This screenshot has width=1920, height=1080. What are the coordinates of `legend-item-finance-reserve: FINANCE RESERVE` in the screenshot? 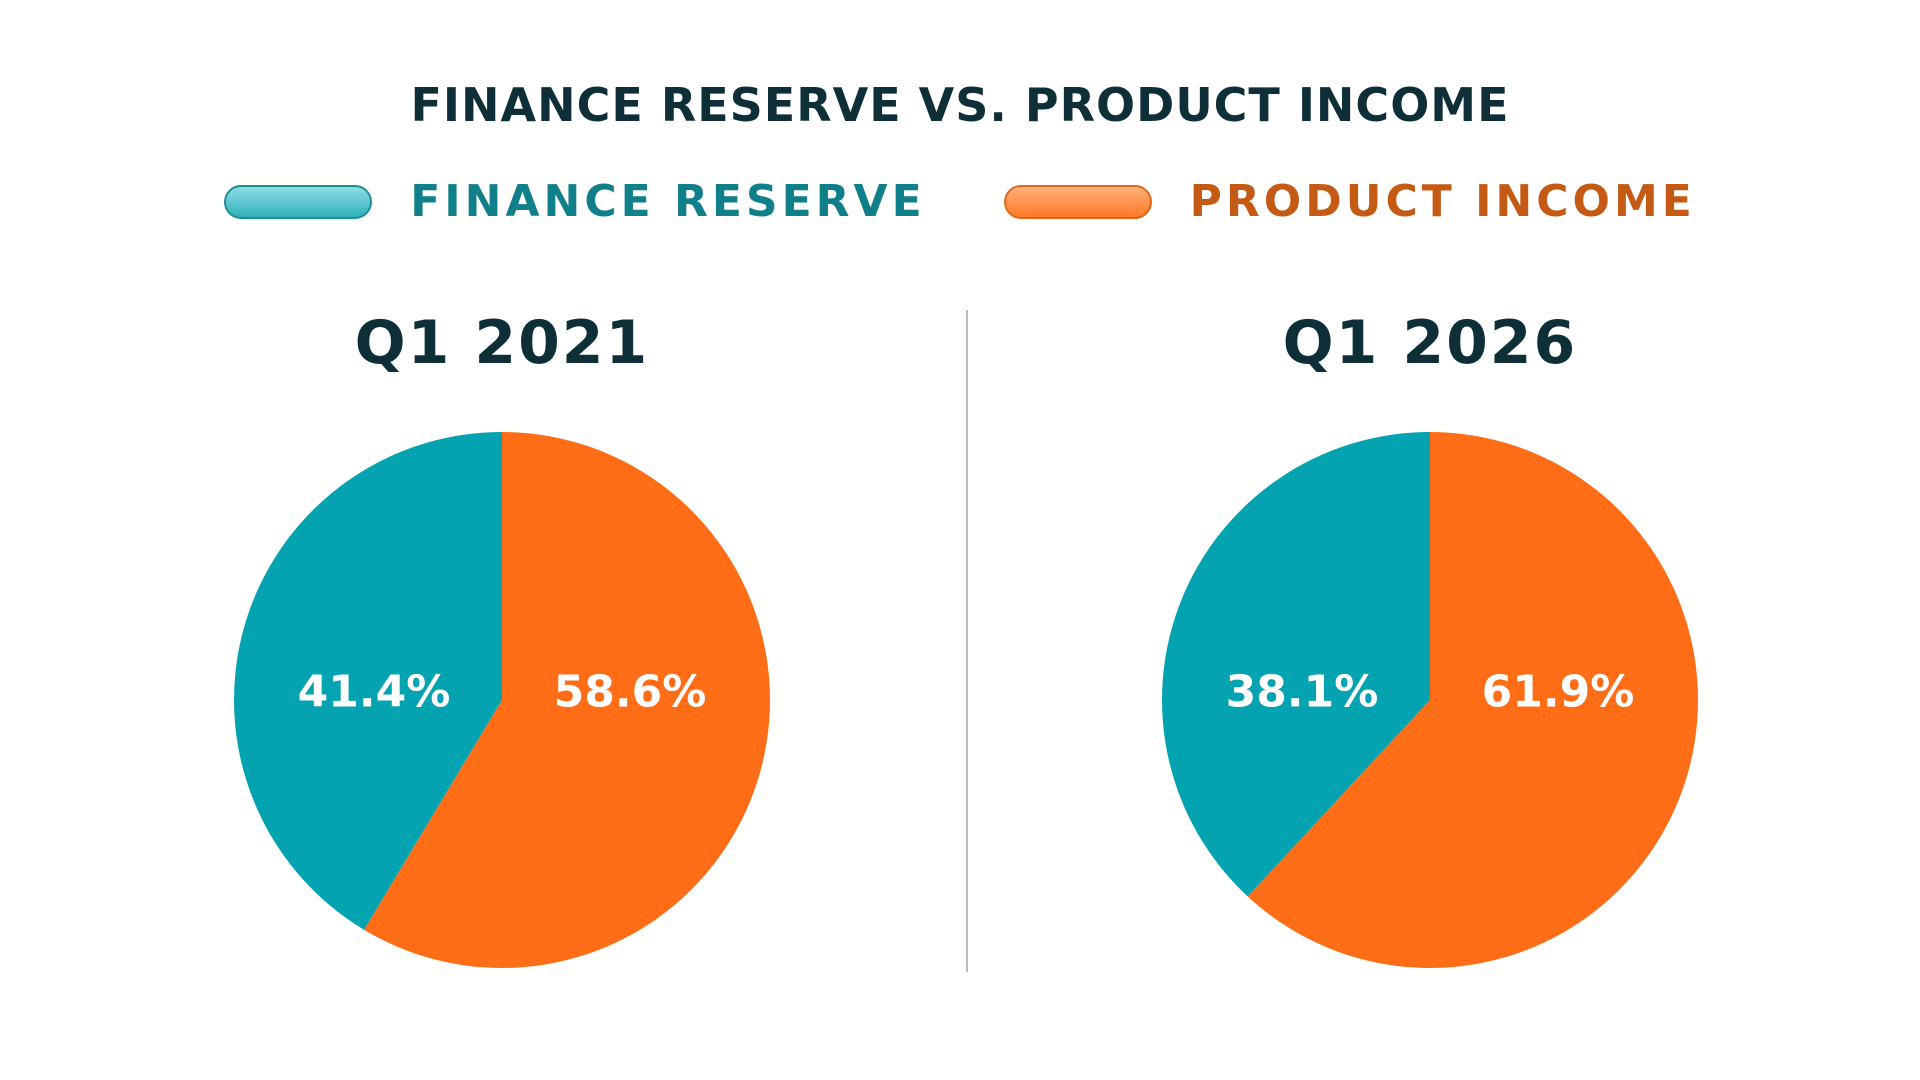 It's located at (574, 201).